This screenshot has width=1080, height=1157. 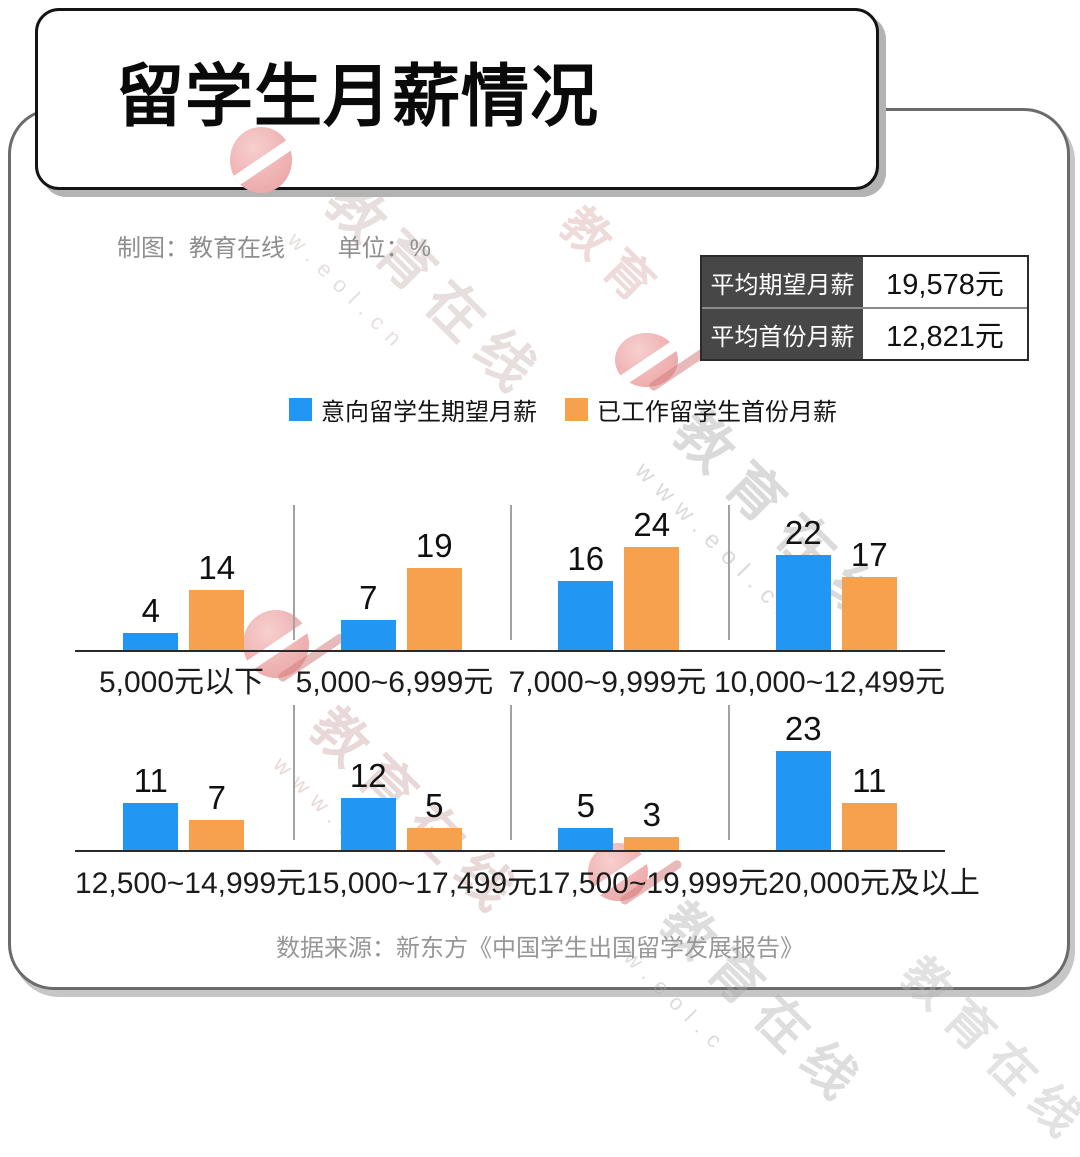 What do you see at coordinates (837, 577) in the screenshot?
I see `bar-group: 22 17` at bounding box center [837, 577].